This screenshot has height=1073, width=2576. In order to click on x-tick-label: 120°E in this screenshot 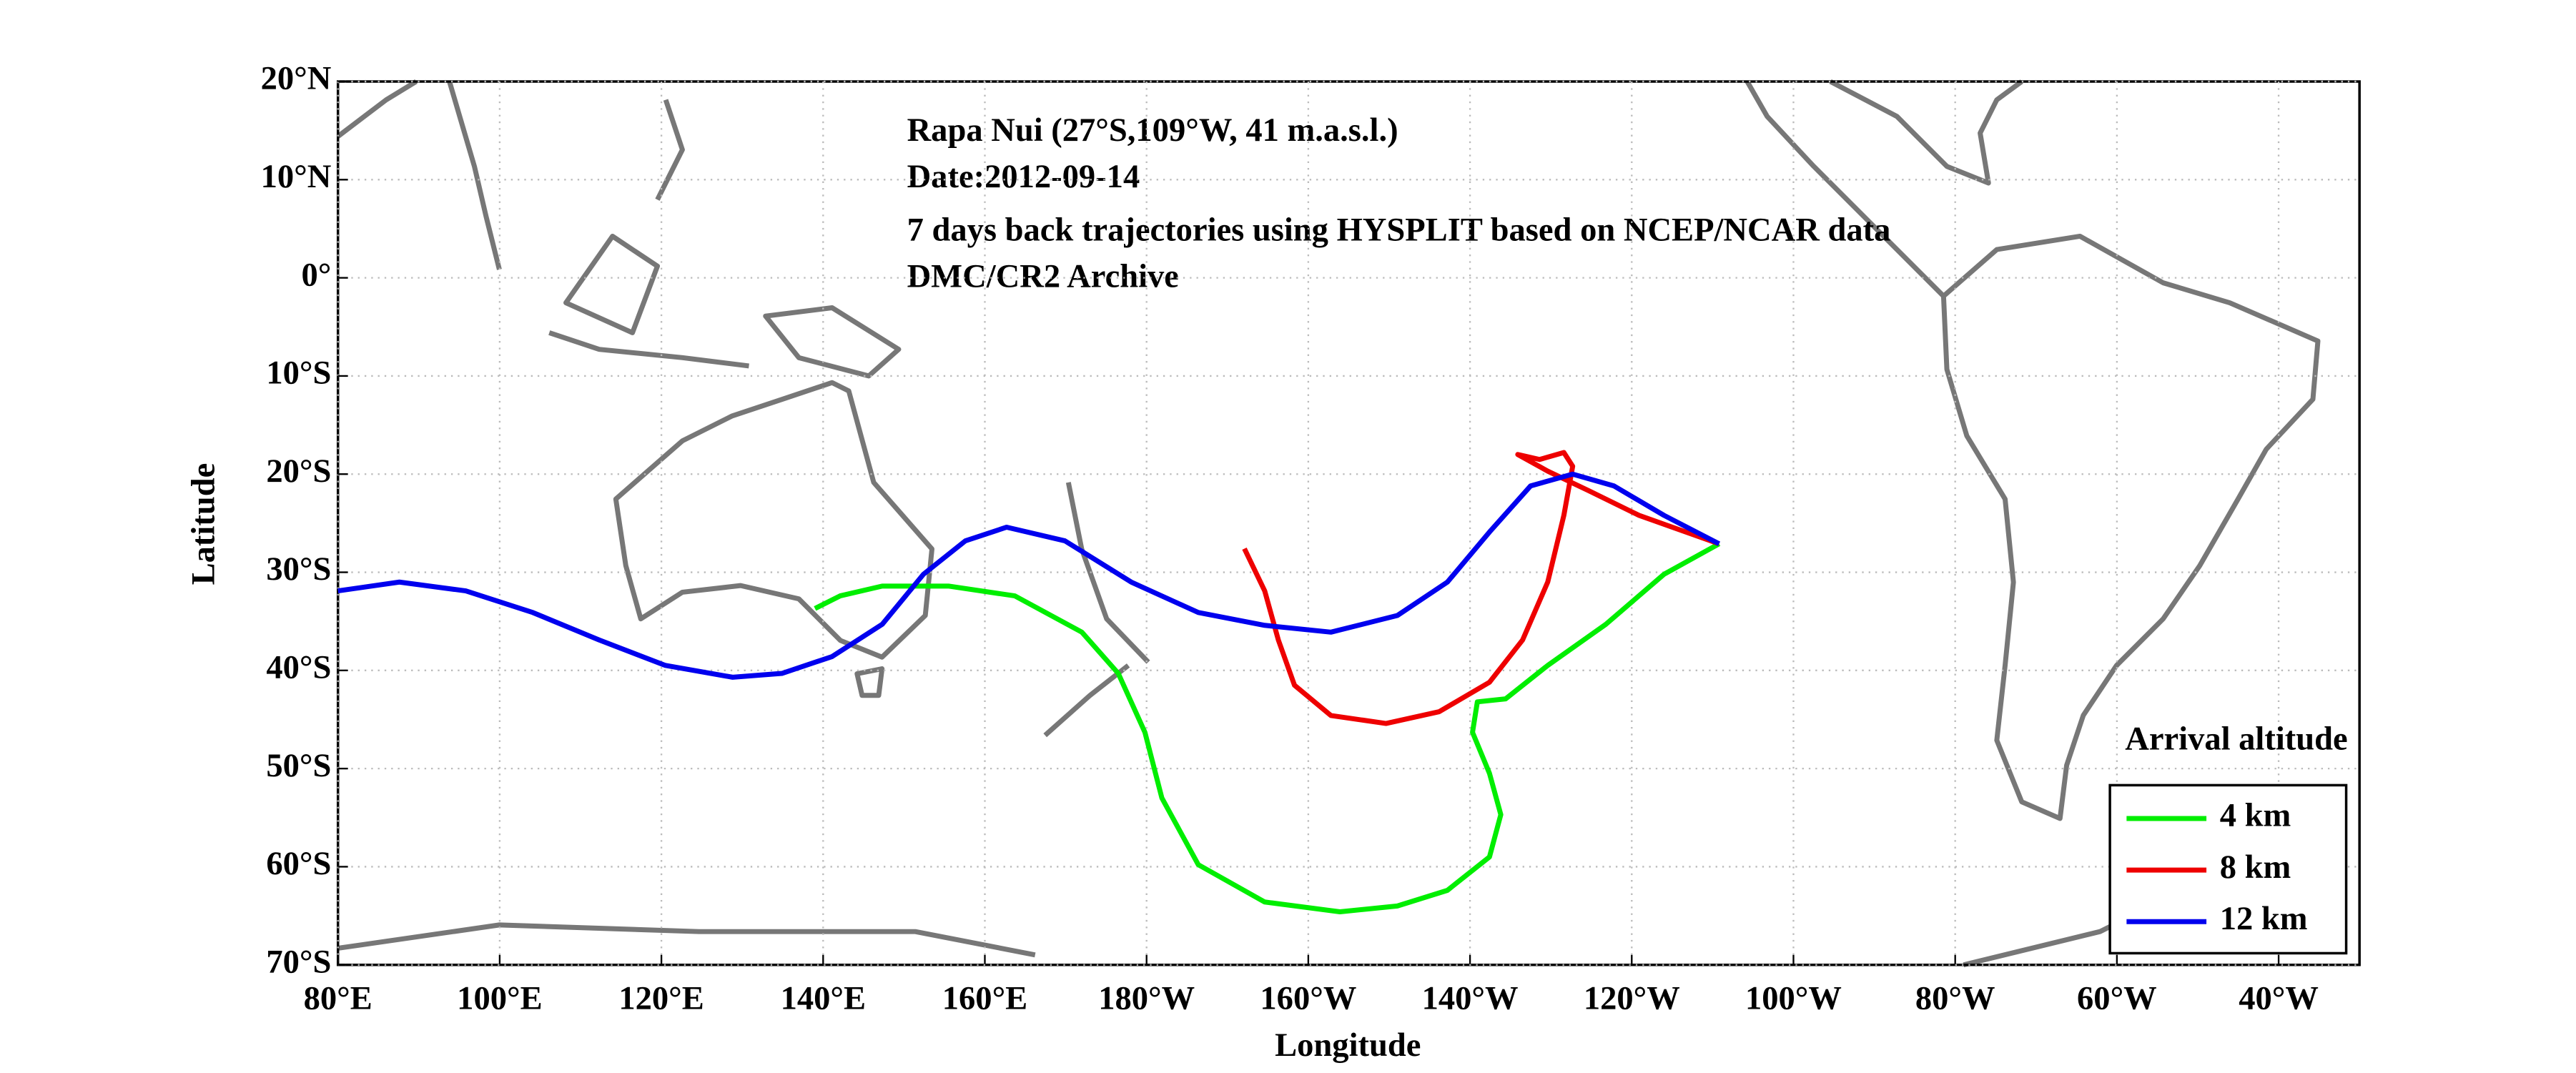, I will do `click(661, 999)`.